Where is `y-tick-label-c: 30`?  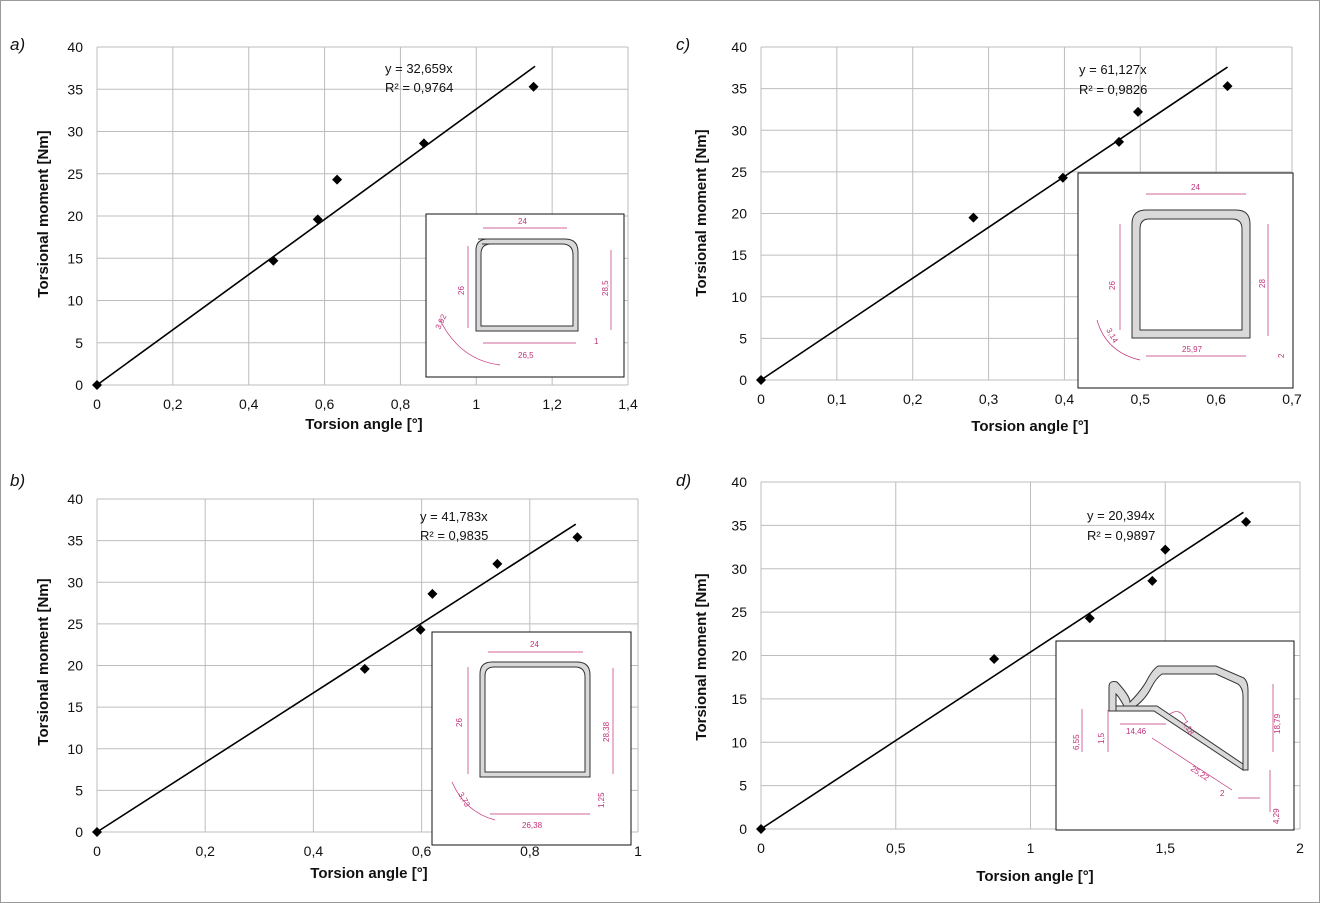
y-tick-label-c: 30 is located at coordinates (739, 130).